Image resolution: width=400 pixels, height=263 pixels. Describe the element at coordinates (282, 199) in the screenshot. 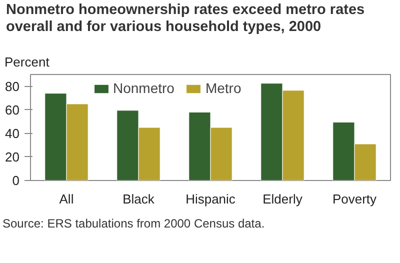

I see `x-tick-label: Elderly` at that location.